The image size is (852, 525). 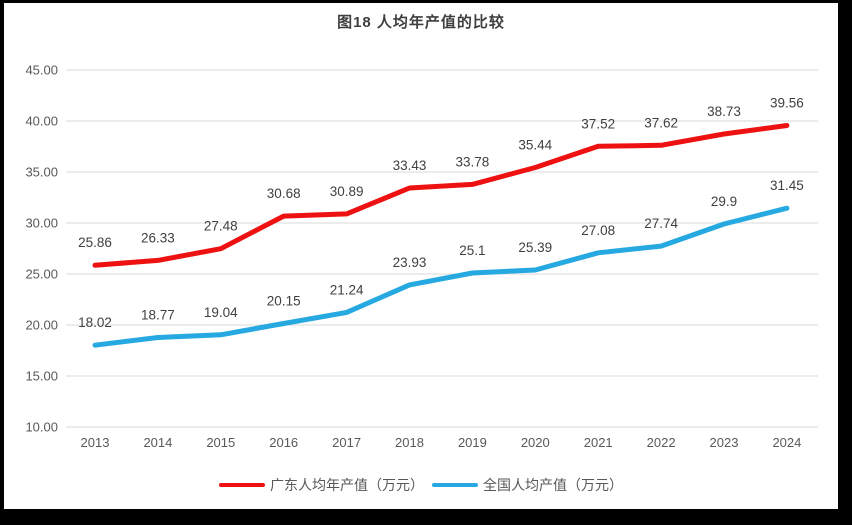 What do you see at coordinates (553, 485) in the screenshot?
I see `legend-label-national: 全国人均产值（万元）` at bounding box center [553, 485].